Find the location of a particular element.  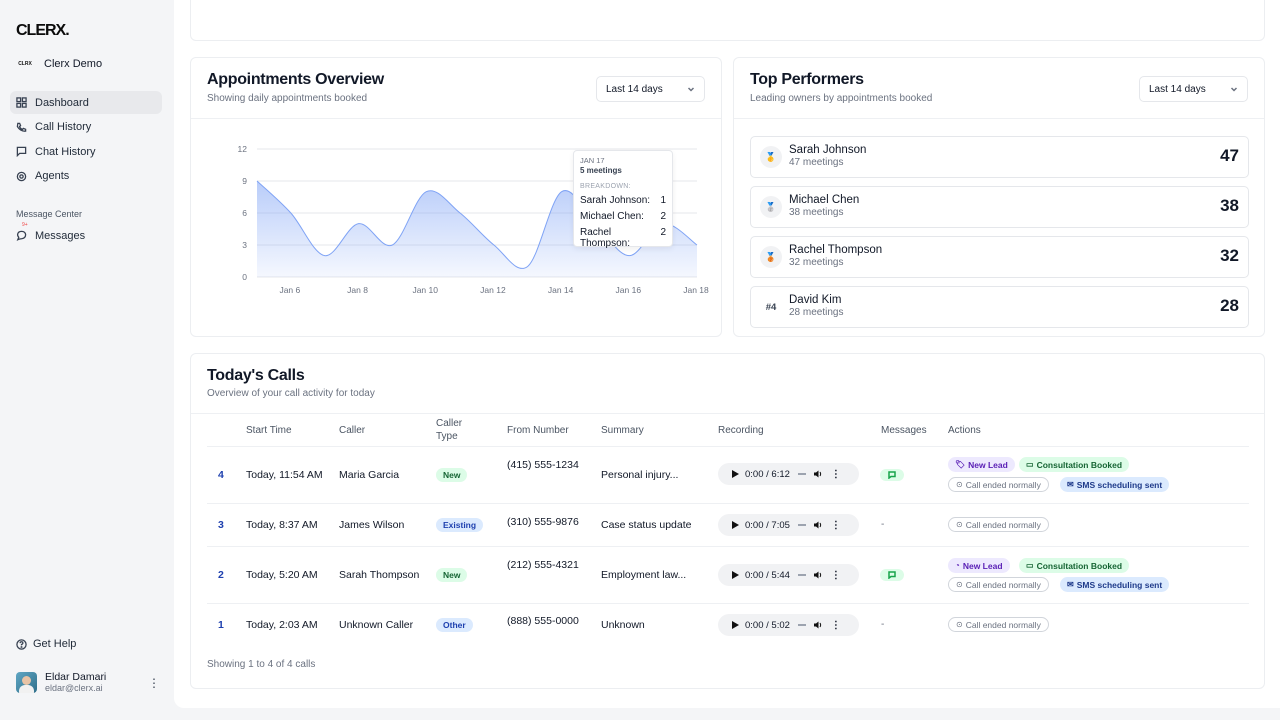

gold-medal-icon: 🥇 is located at coordinates (771, 157).